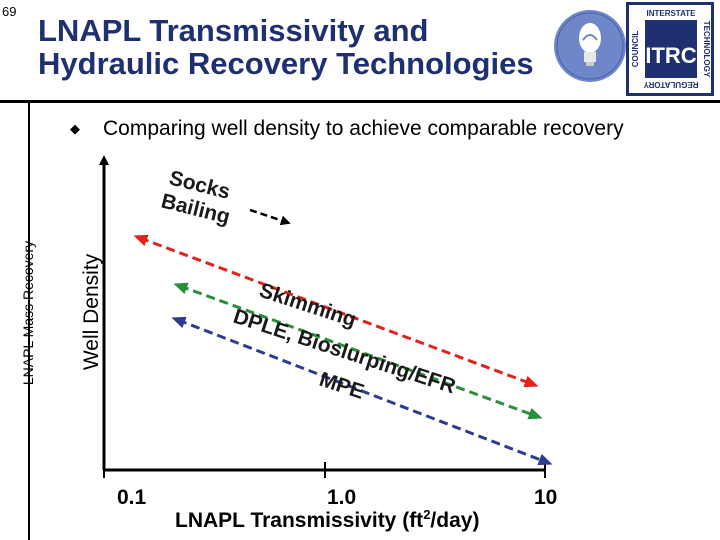 The height and width of the screenshot is (540, 720). Describe the element at coordinates (342, 497) in the screenshot. I see `x-tick-label-1: 1.0` at that location.